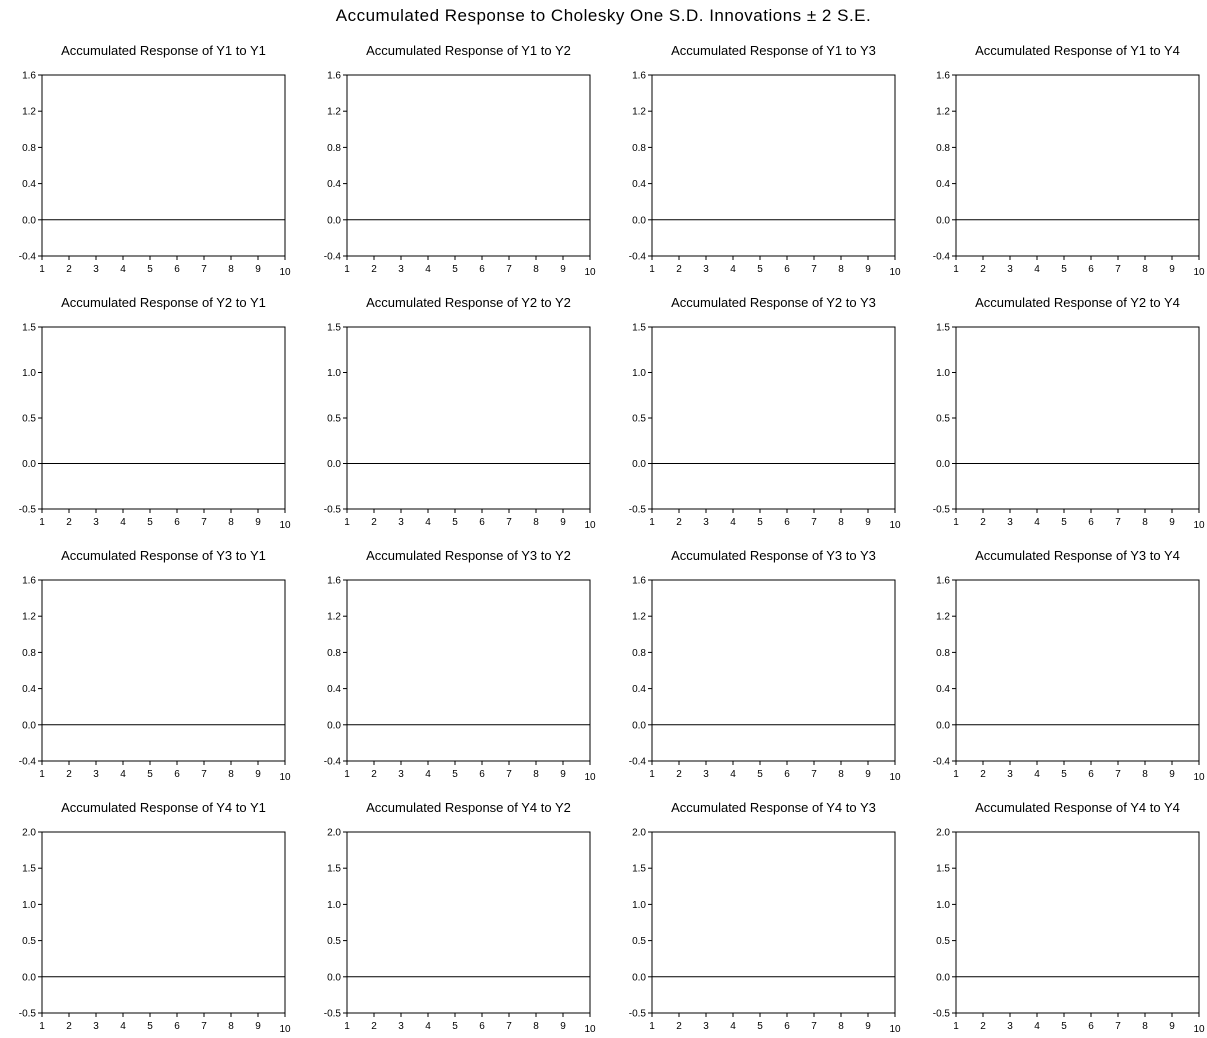  I want to click on subplot-title: Accumulated Response of Y2 to Y3, so click(773, 302).